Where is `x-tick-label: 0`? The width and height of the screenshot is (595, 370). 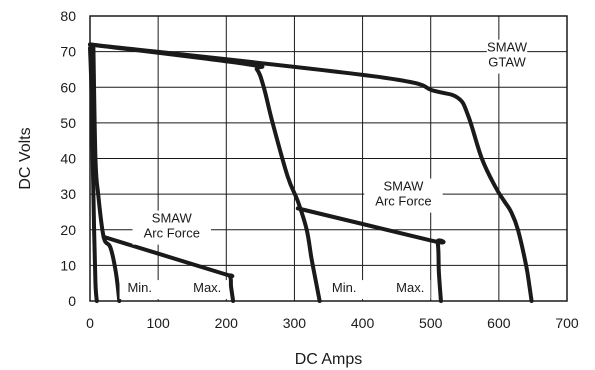 x-tick-label: 0 is located at coordinates (90, 323).